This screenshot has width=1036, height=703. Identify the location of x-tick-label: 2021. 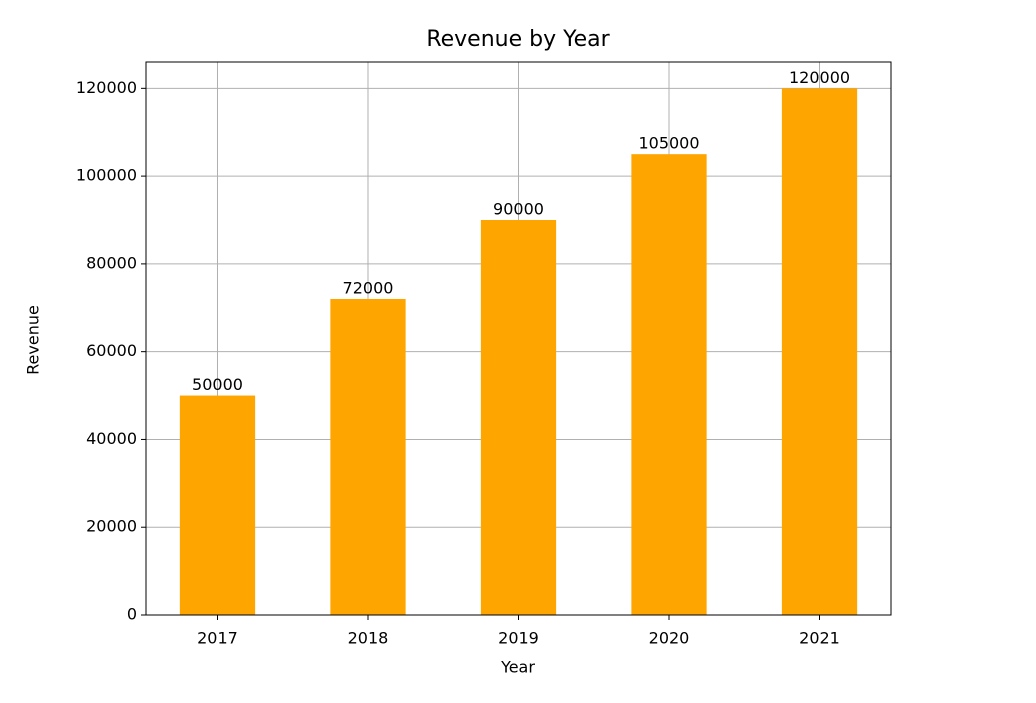
(819, 638).